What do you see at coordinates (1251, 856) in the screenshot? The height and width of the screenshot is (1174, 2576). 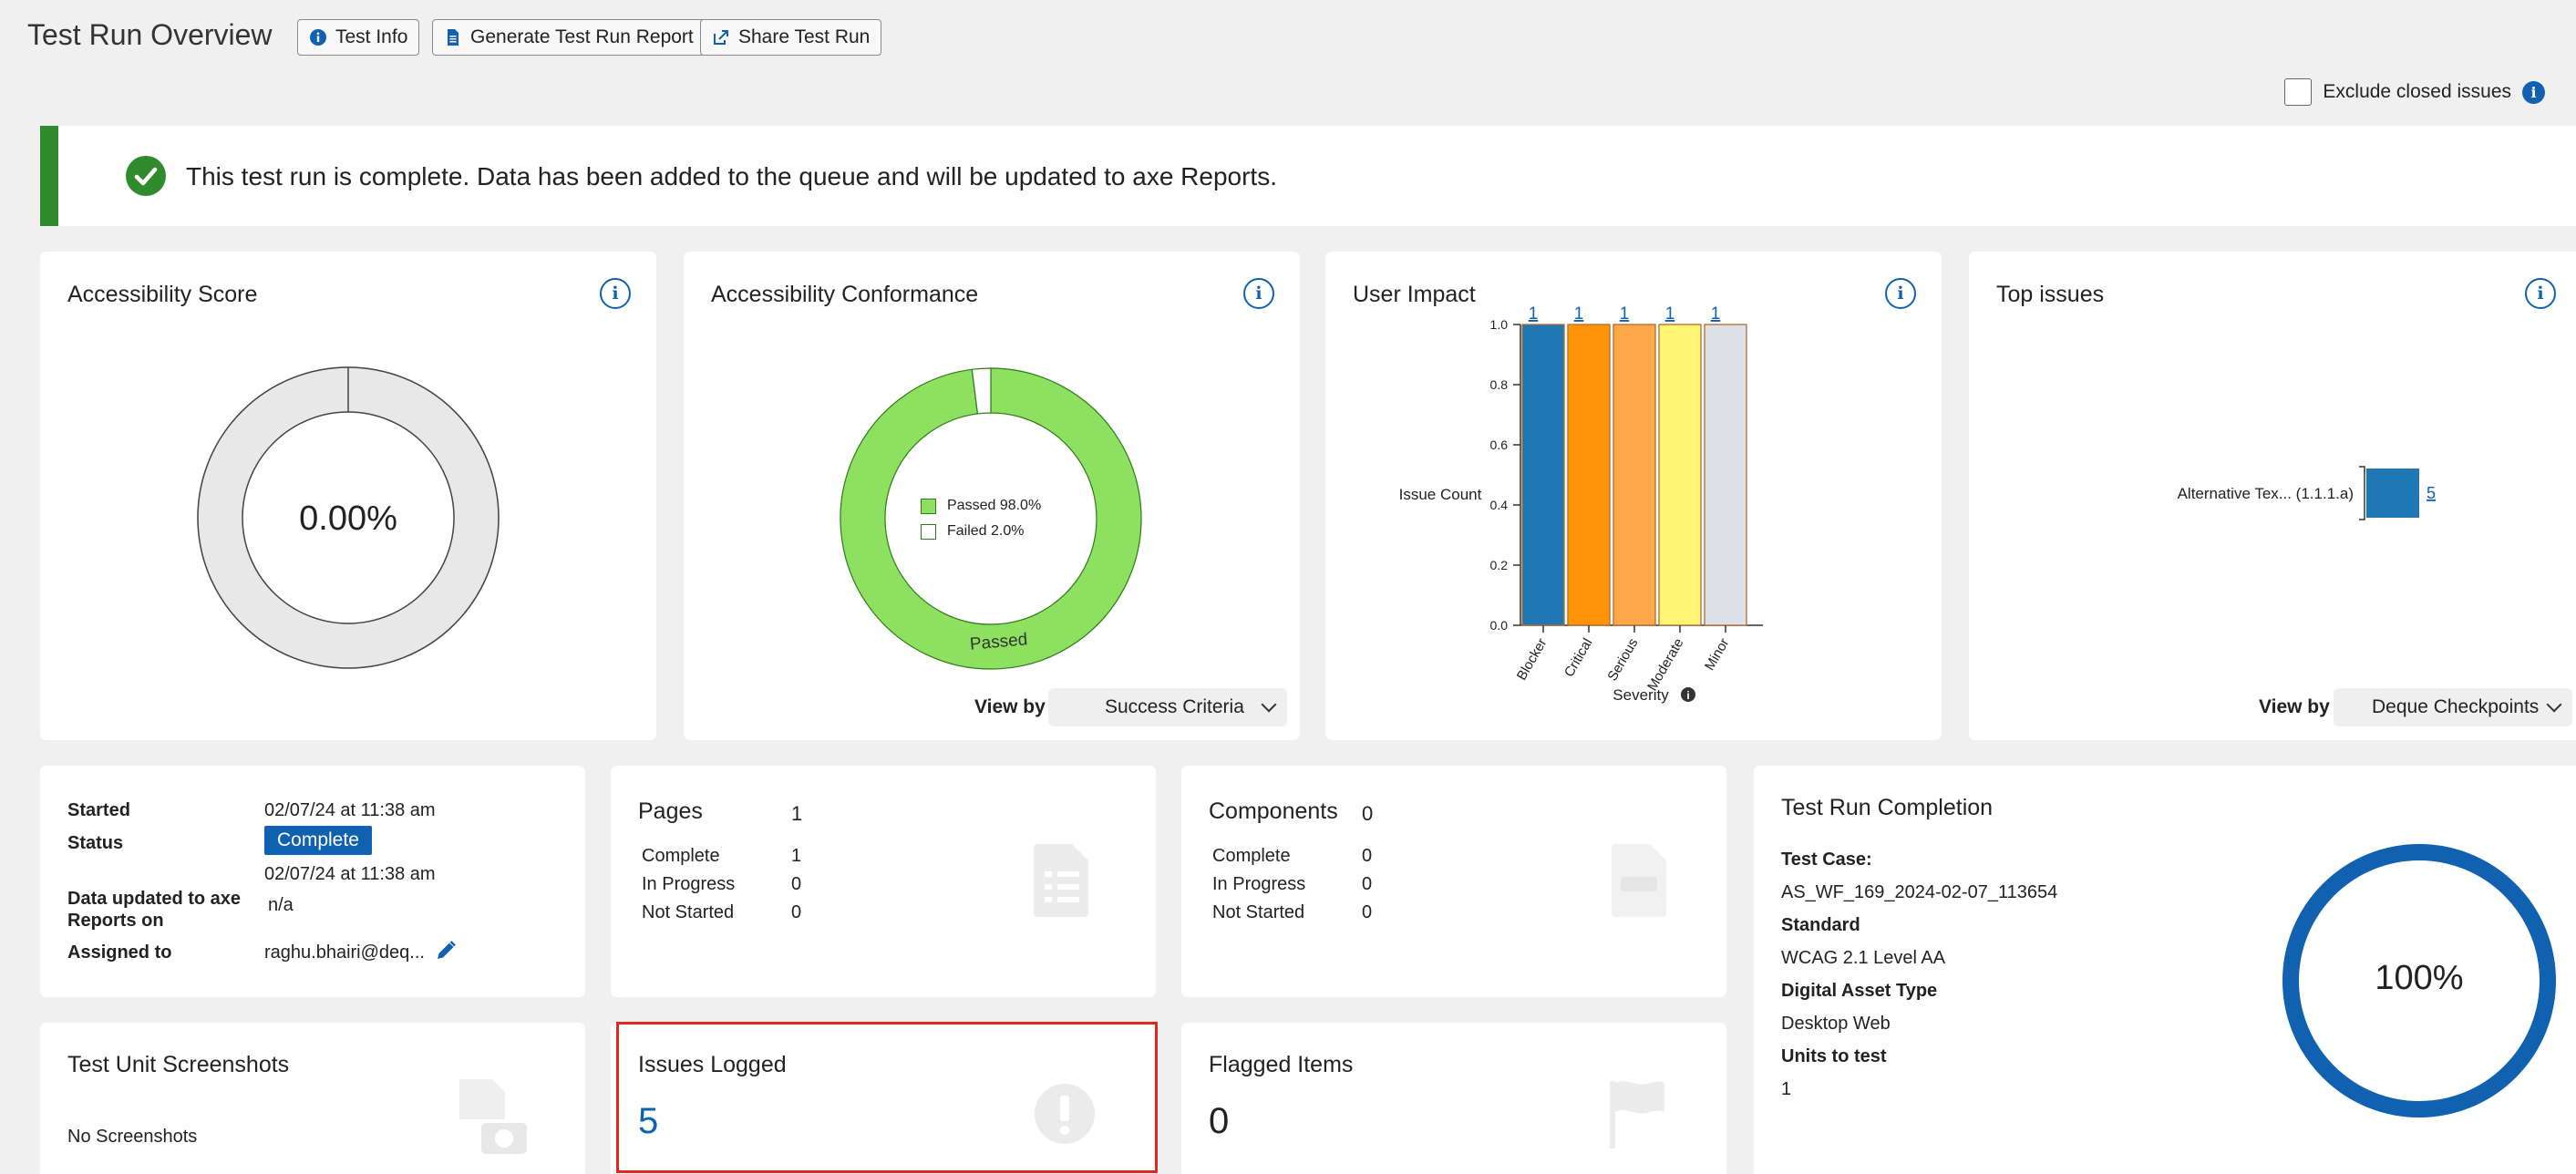 I see `components-complete-label: Complete` at bounding box center [1251, 856].